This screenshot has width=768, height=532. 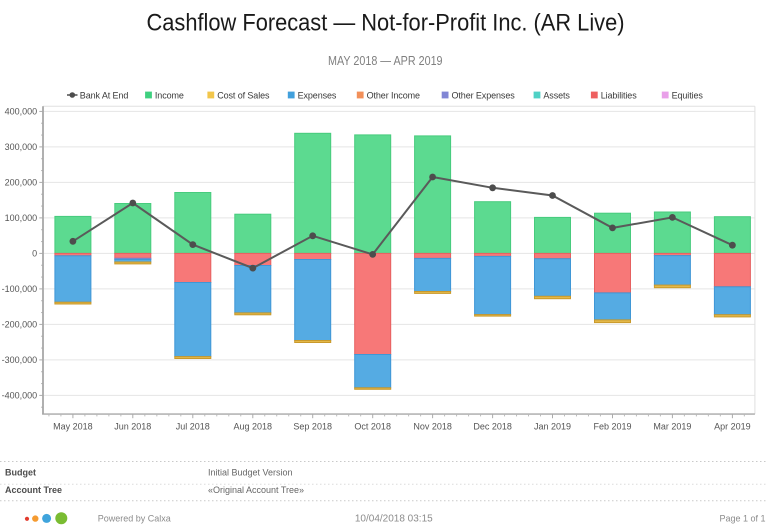 I want to click on svg-text: Bank At End, so click(x=104, y=95).